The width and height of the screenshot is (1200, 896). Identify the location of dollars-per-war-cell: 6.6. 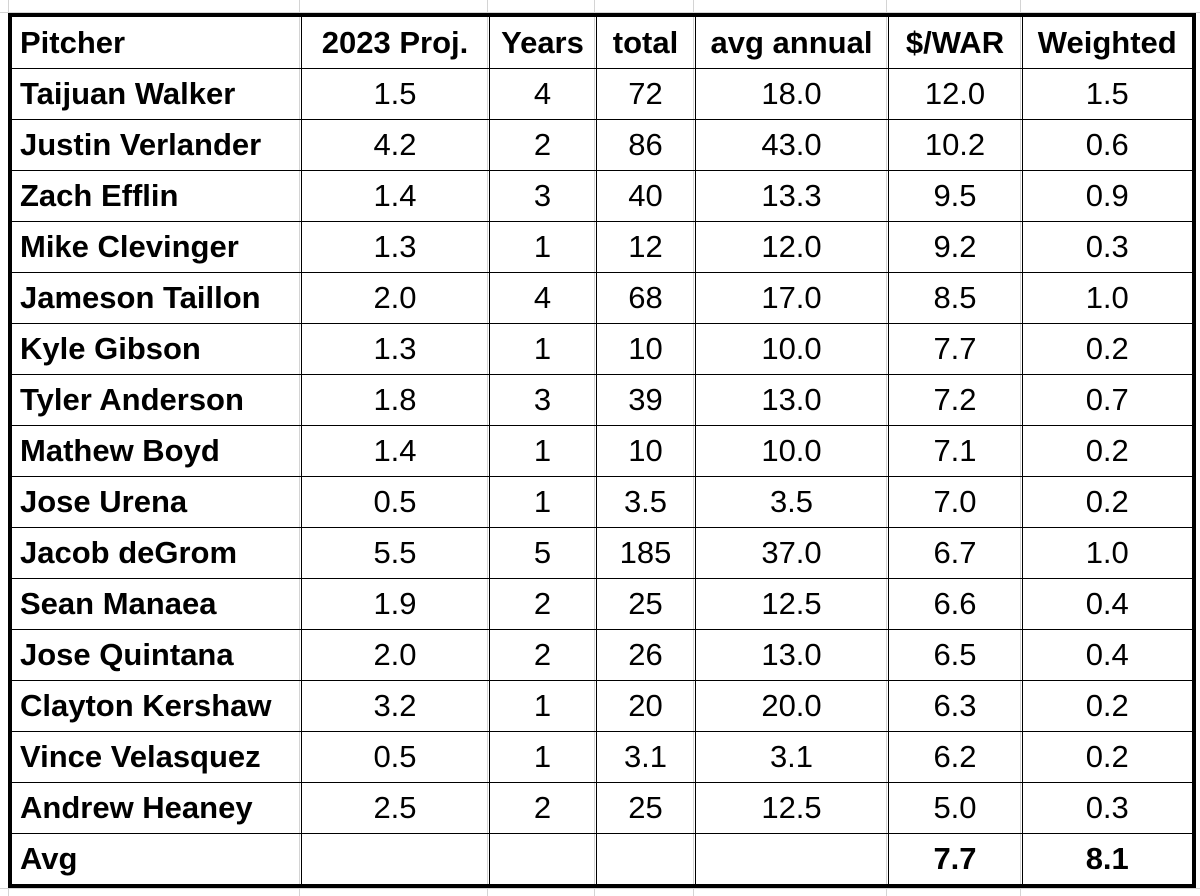
(955, 604).